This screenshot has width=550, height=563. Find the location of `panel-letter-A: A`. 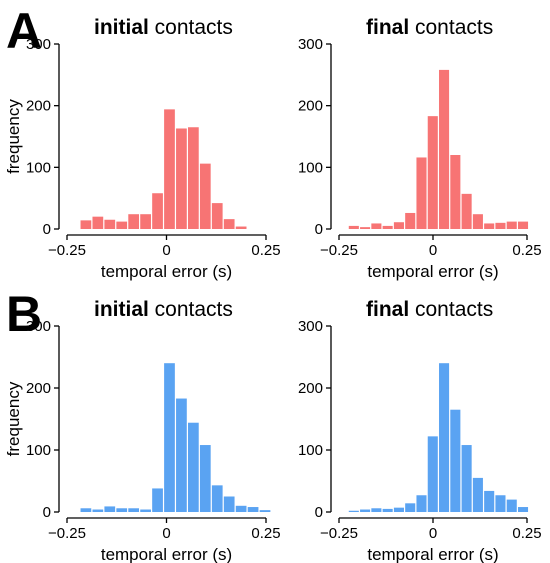

panel-letter-A: A is located at coordinates (24, 31).